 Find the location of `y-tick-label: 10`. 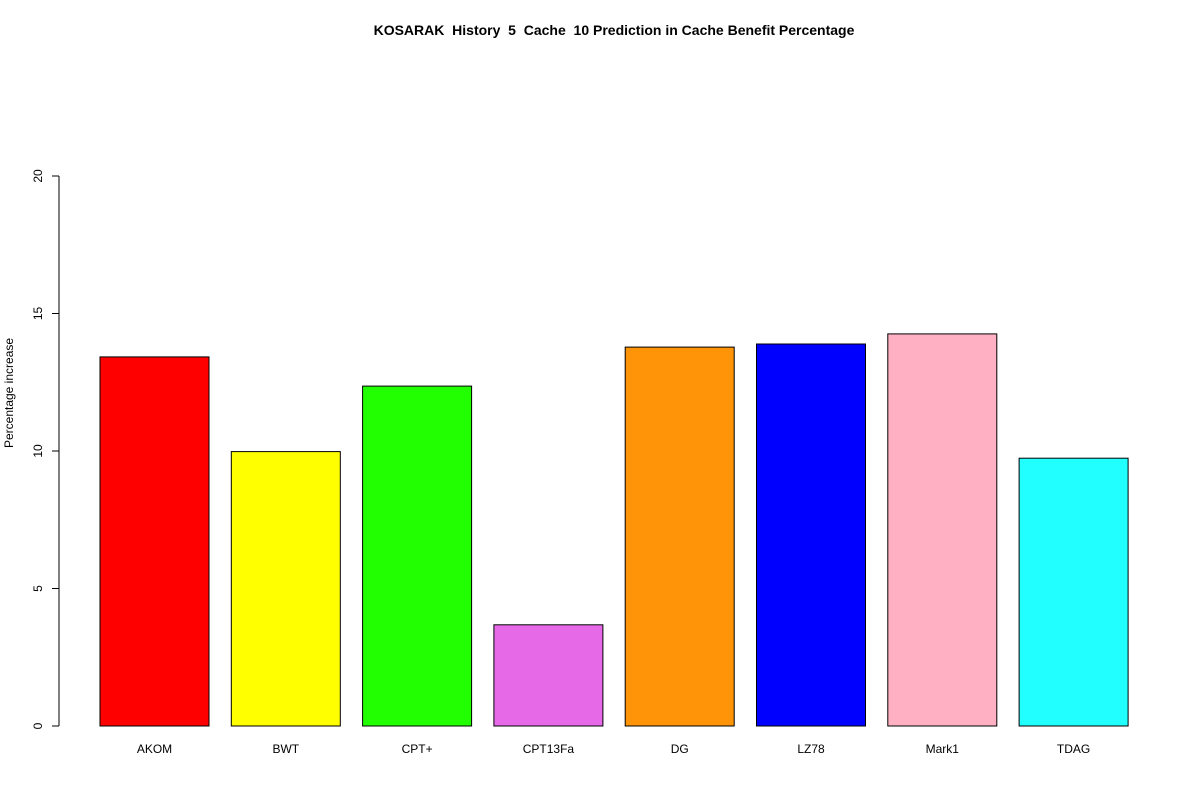

y-tick-label: 10 is located at coordinates (38, 451).